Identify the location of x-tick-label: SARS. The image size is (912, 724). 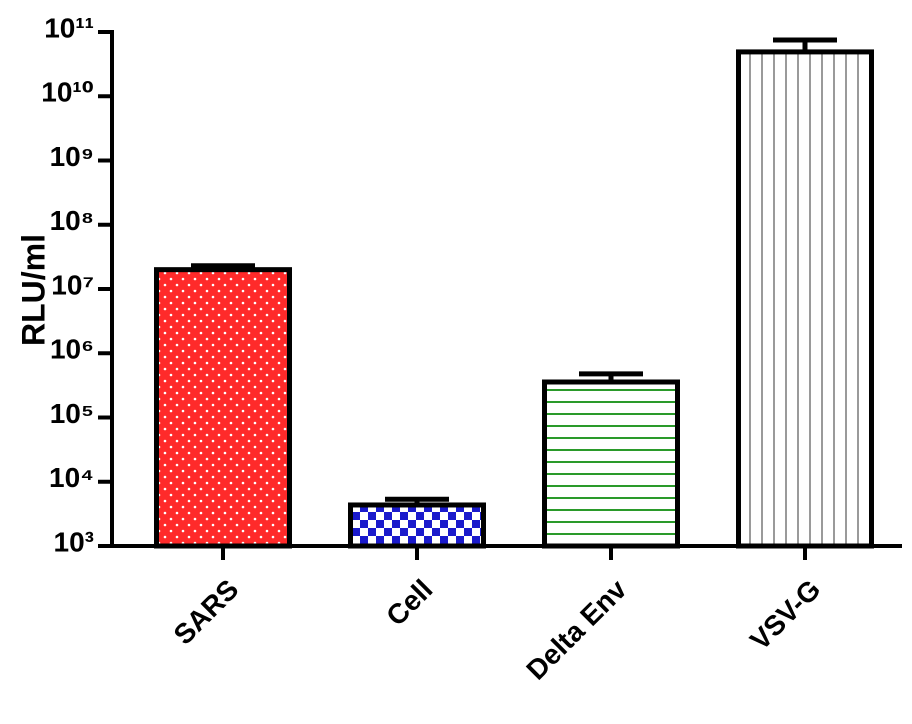
(206, 612).